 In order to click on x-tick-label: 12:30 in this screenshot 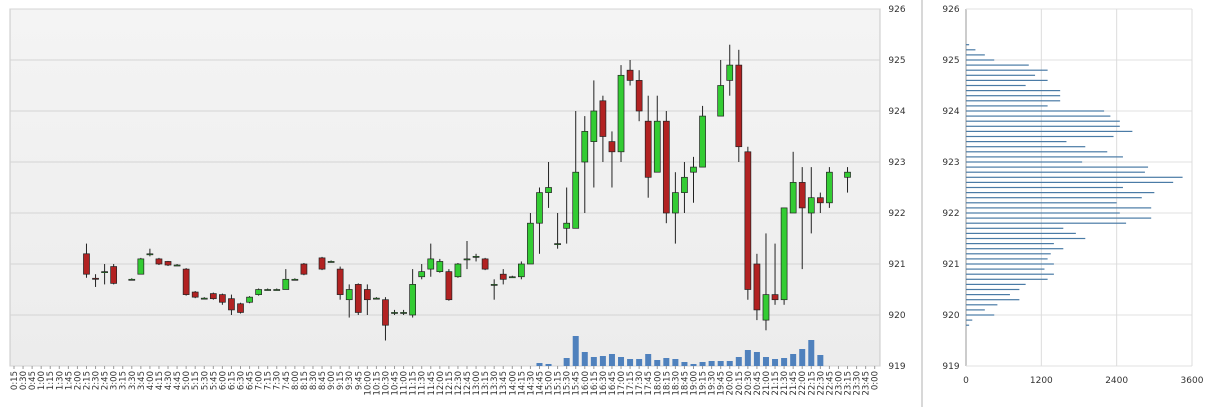, I will do `click(459, 383)`.